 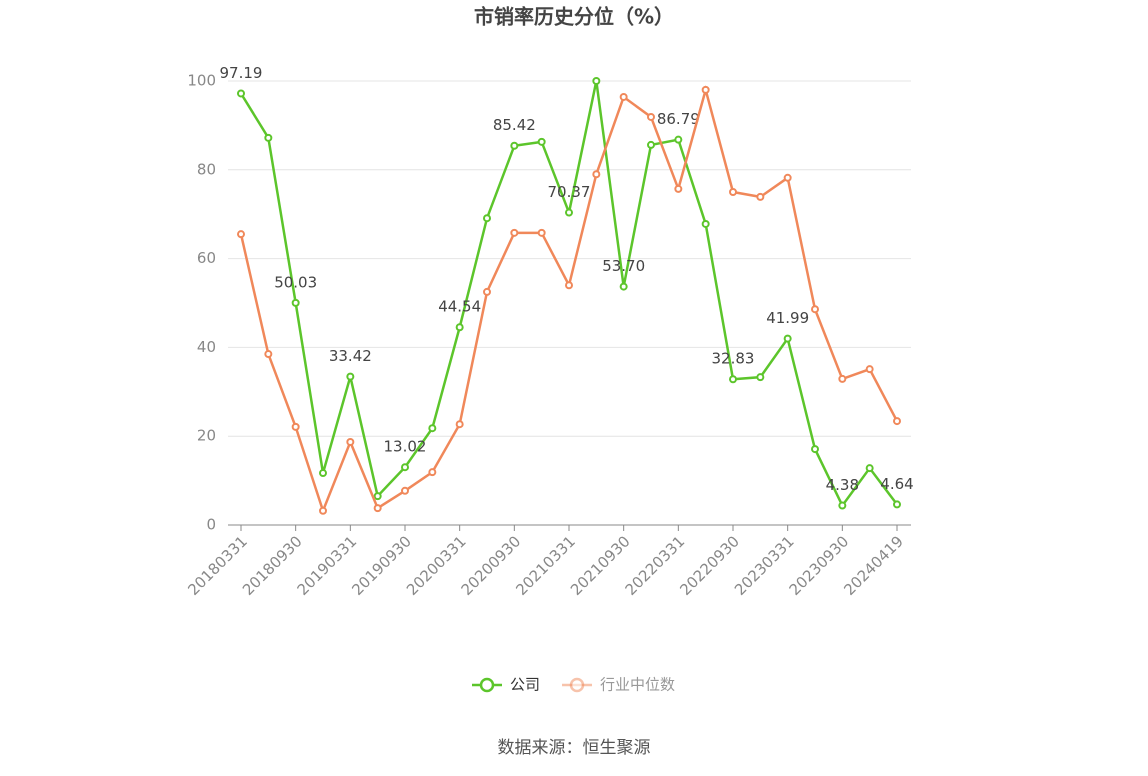 What do you see at coordinates (733, 359) in the screenshot?
I see `data-label: 32.83` at bounding box center [733, 359].